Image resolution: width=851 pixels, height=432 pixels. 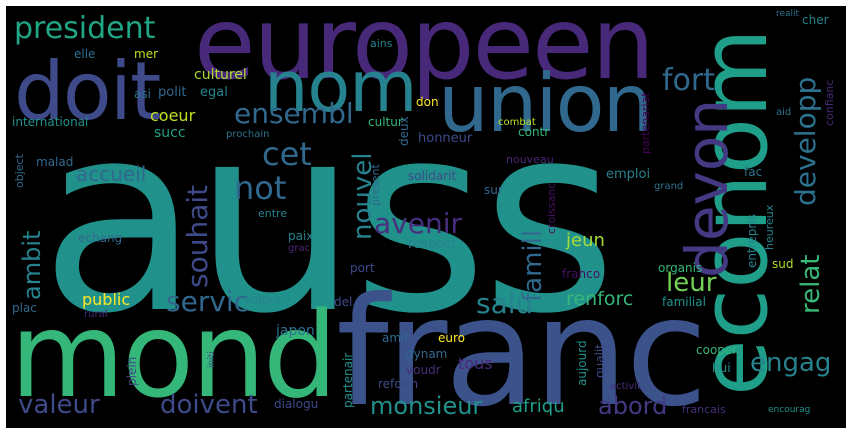 I want to click on word-ensembl: ensembl, so click(x=294, y=113).